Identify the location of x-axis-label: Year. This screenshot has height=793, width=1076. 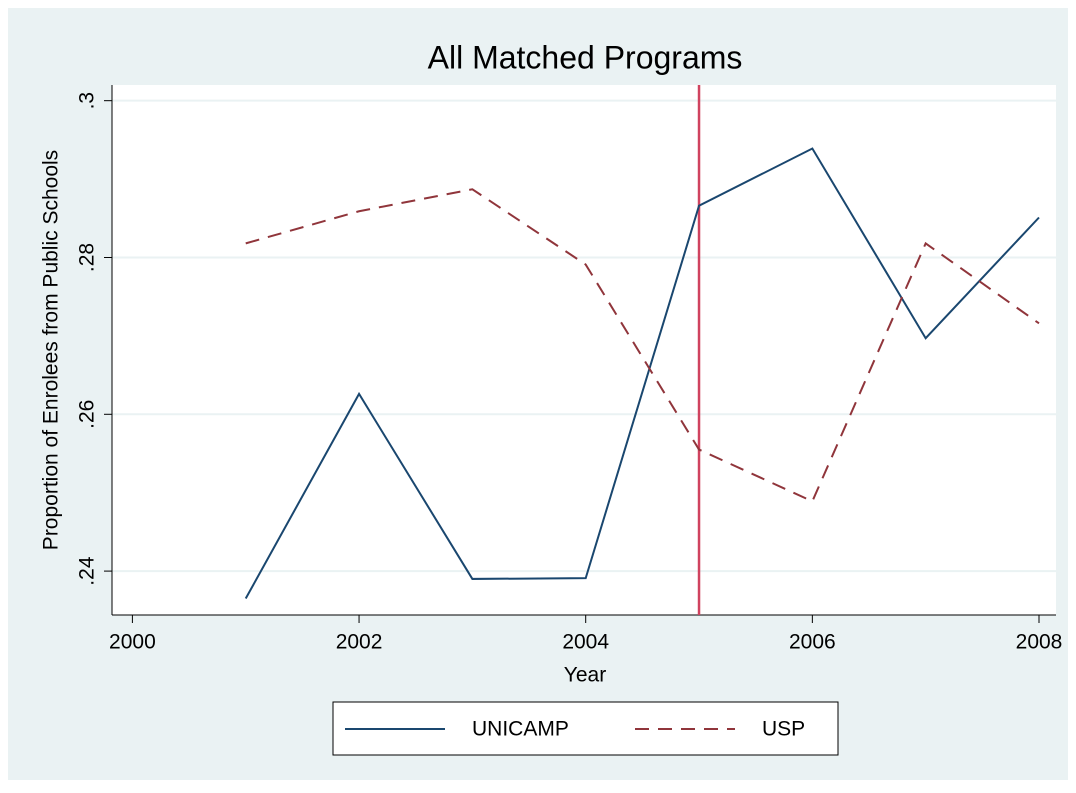
(585, 675).